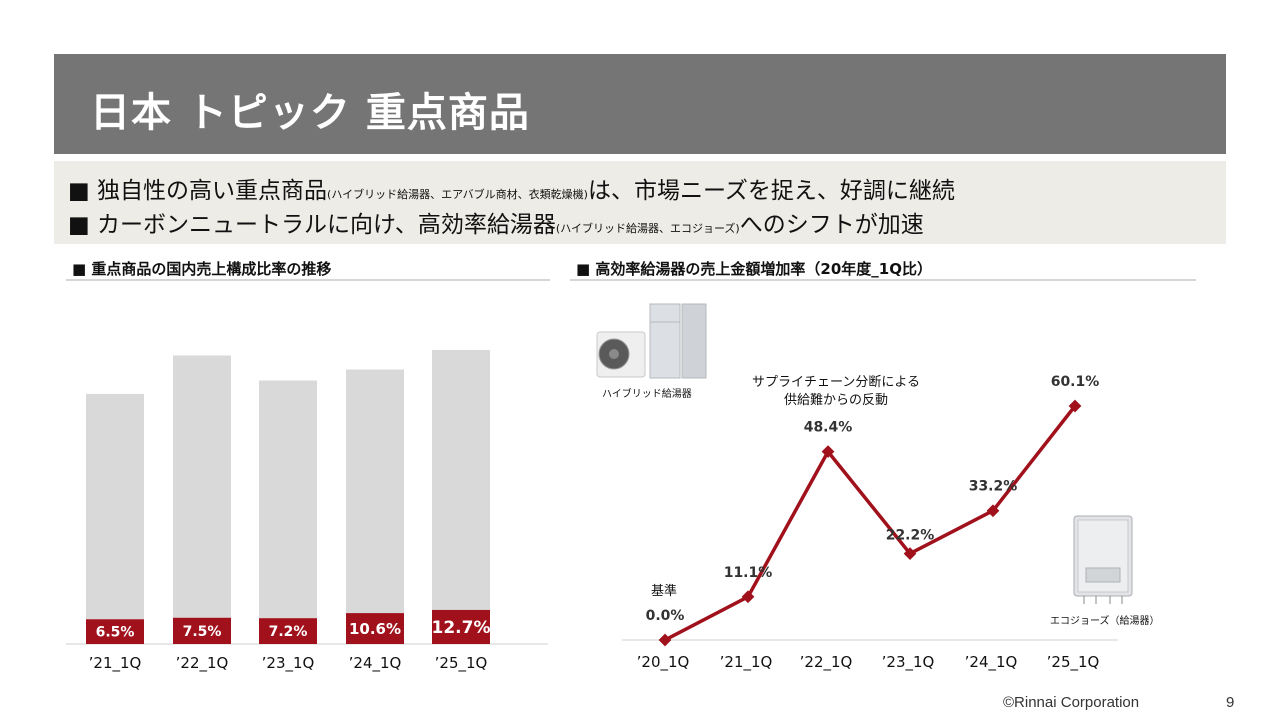 This screenshot has height=720, width=1280. I want to click on line-point-label-4: 22.2%, so click(910, 536).